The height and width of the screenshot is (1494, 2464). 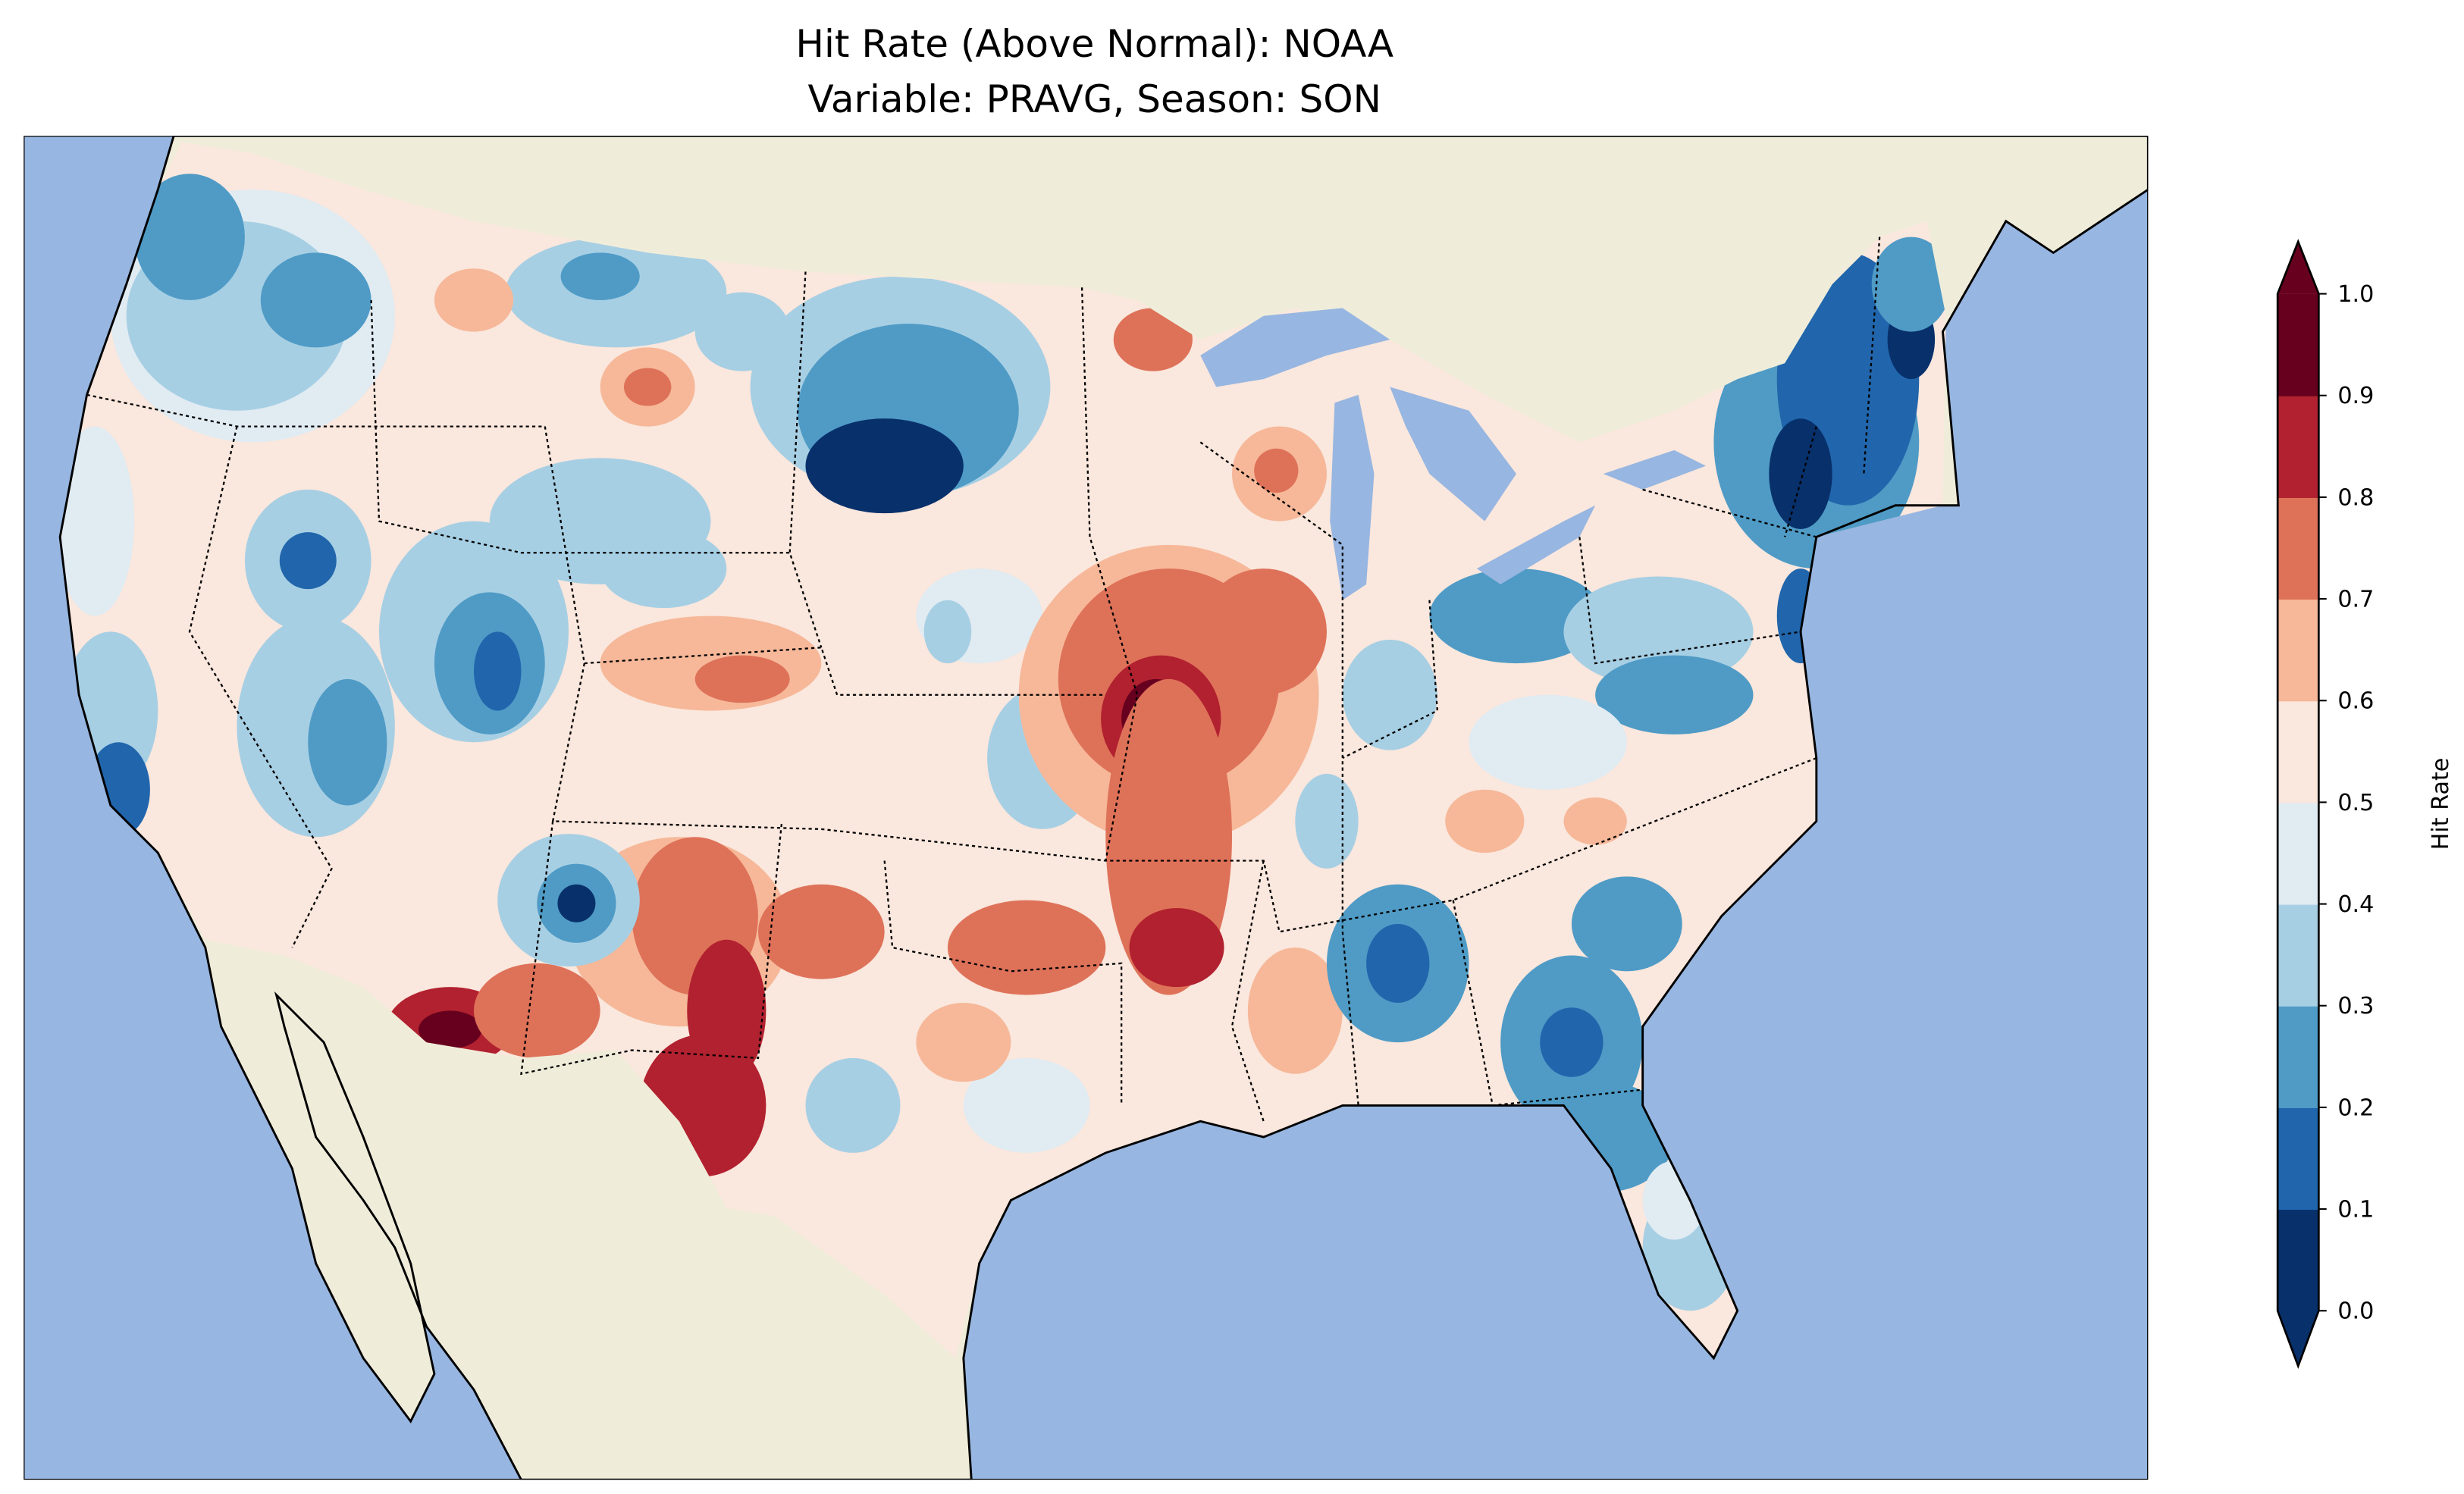 I want to click on colorbar-tick-label: 0.6, so click(x=2355, y=701).